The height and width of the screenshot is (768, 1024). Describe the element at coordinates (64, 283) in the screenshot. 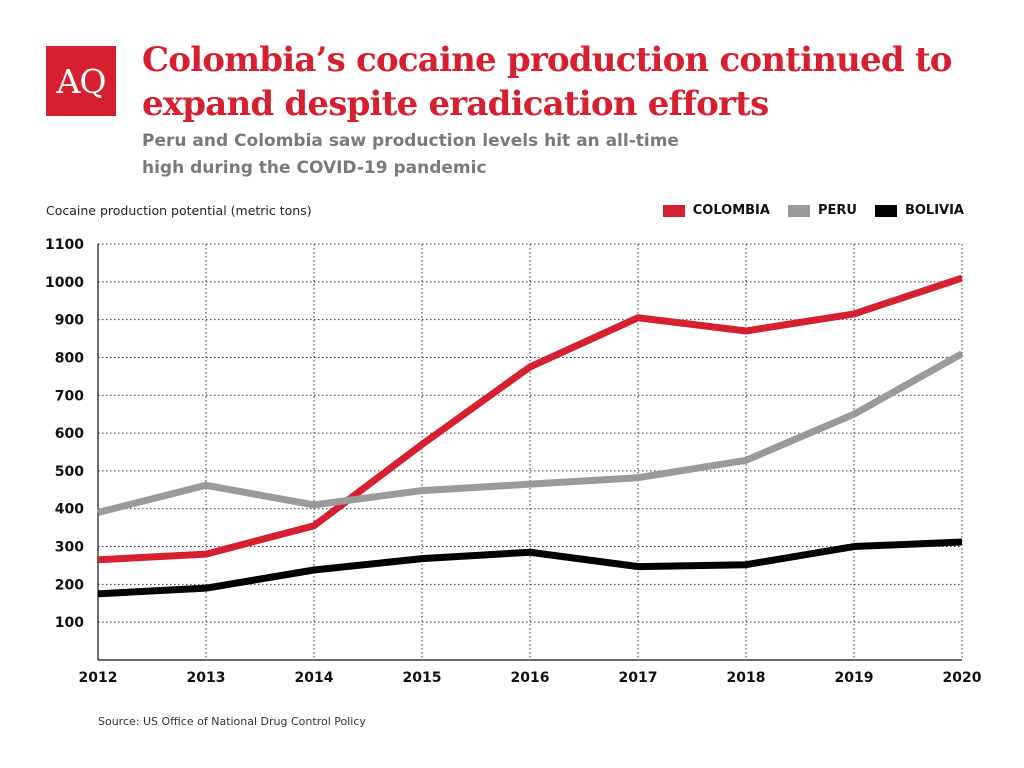

I see `y-tick-label: 1000` at that location.